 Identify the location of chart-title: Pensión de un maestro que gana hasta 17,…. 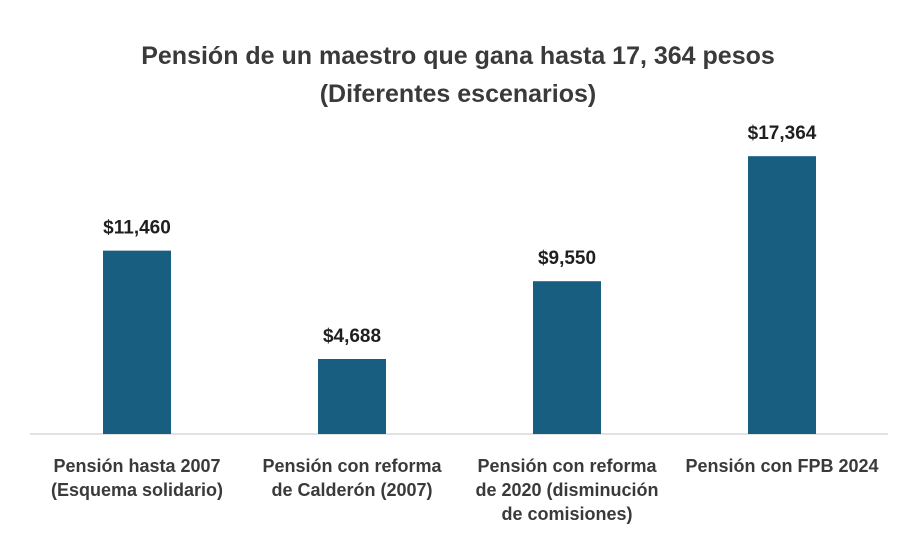
(458, 56).